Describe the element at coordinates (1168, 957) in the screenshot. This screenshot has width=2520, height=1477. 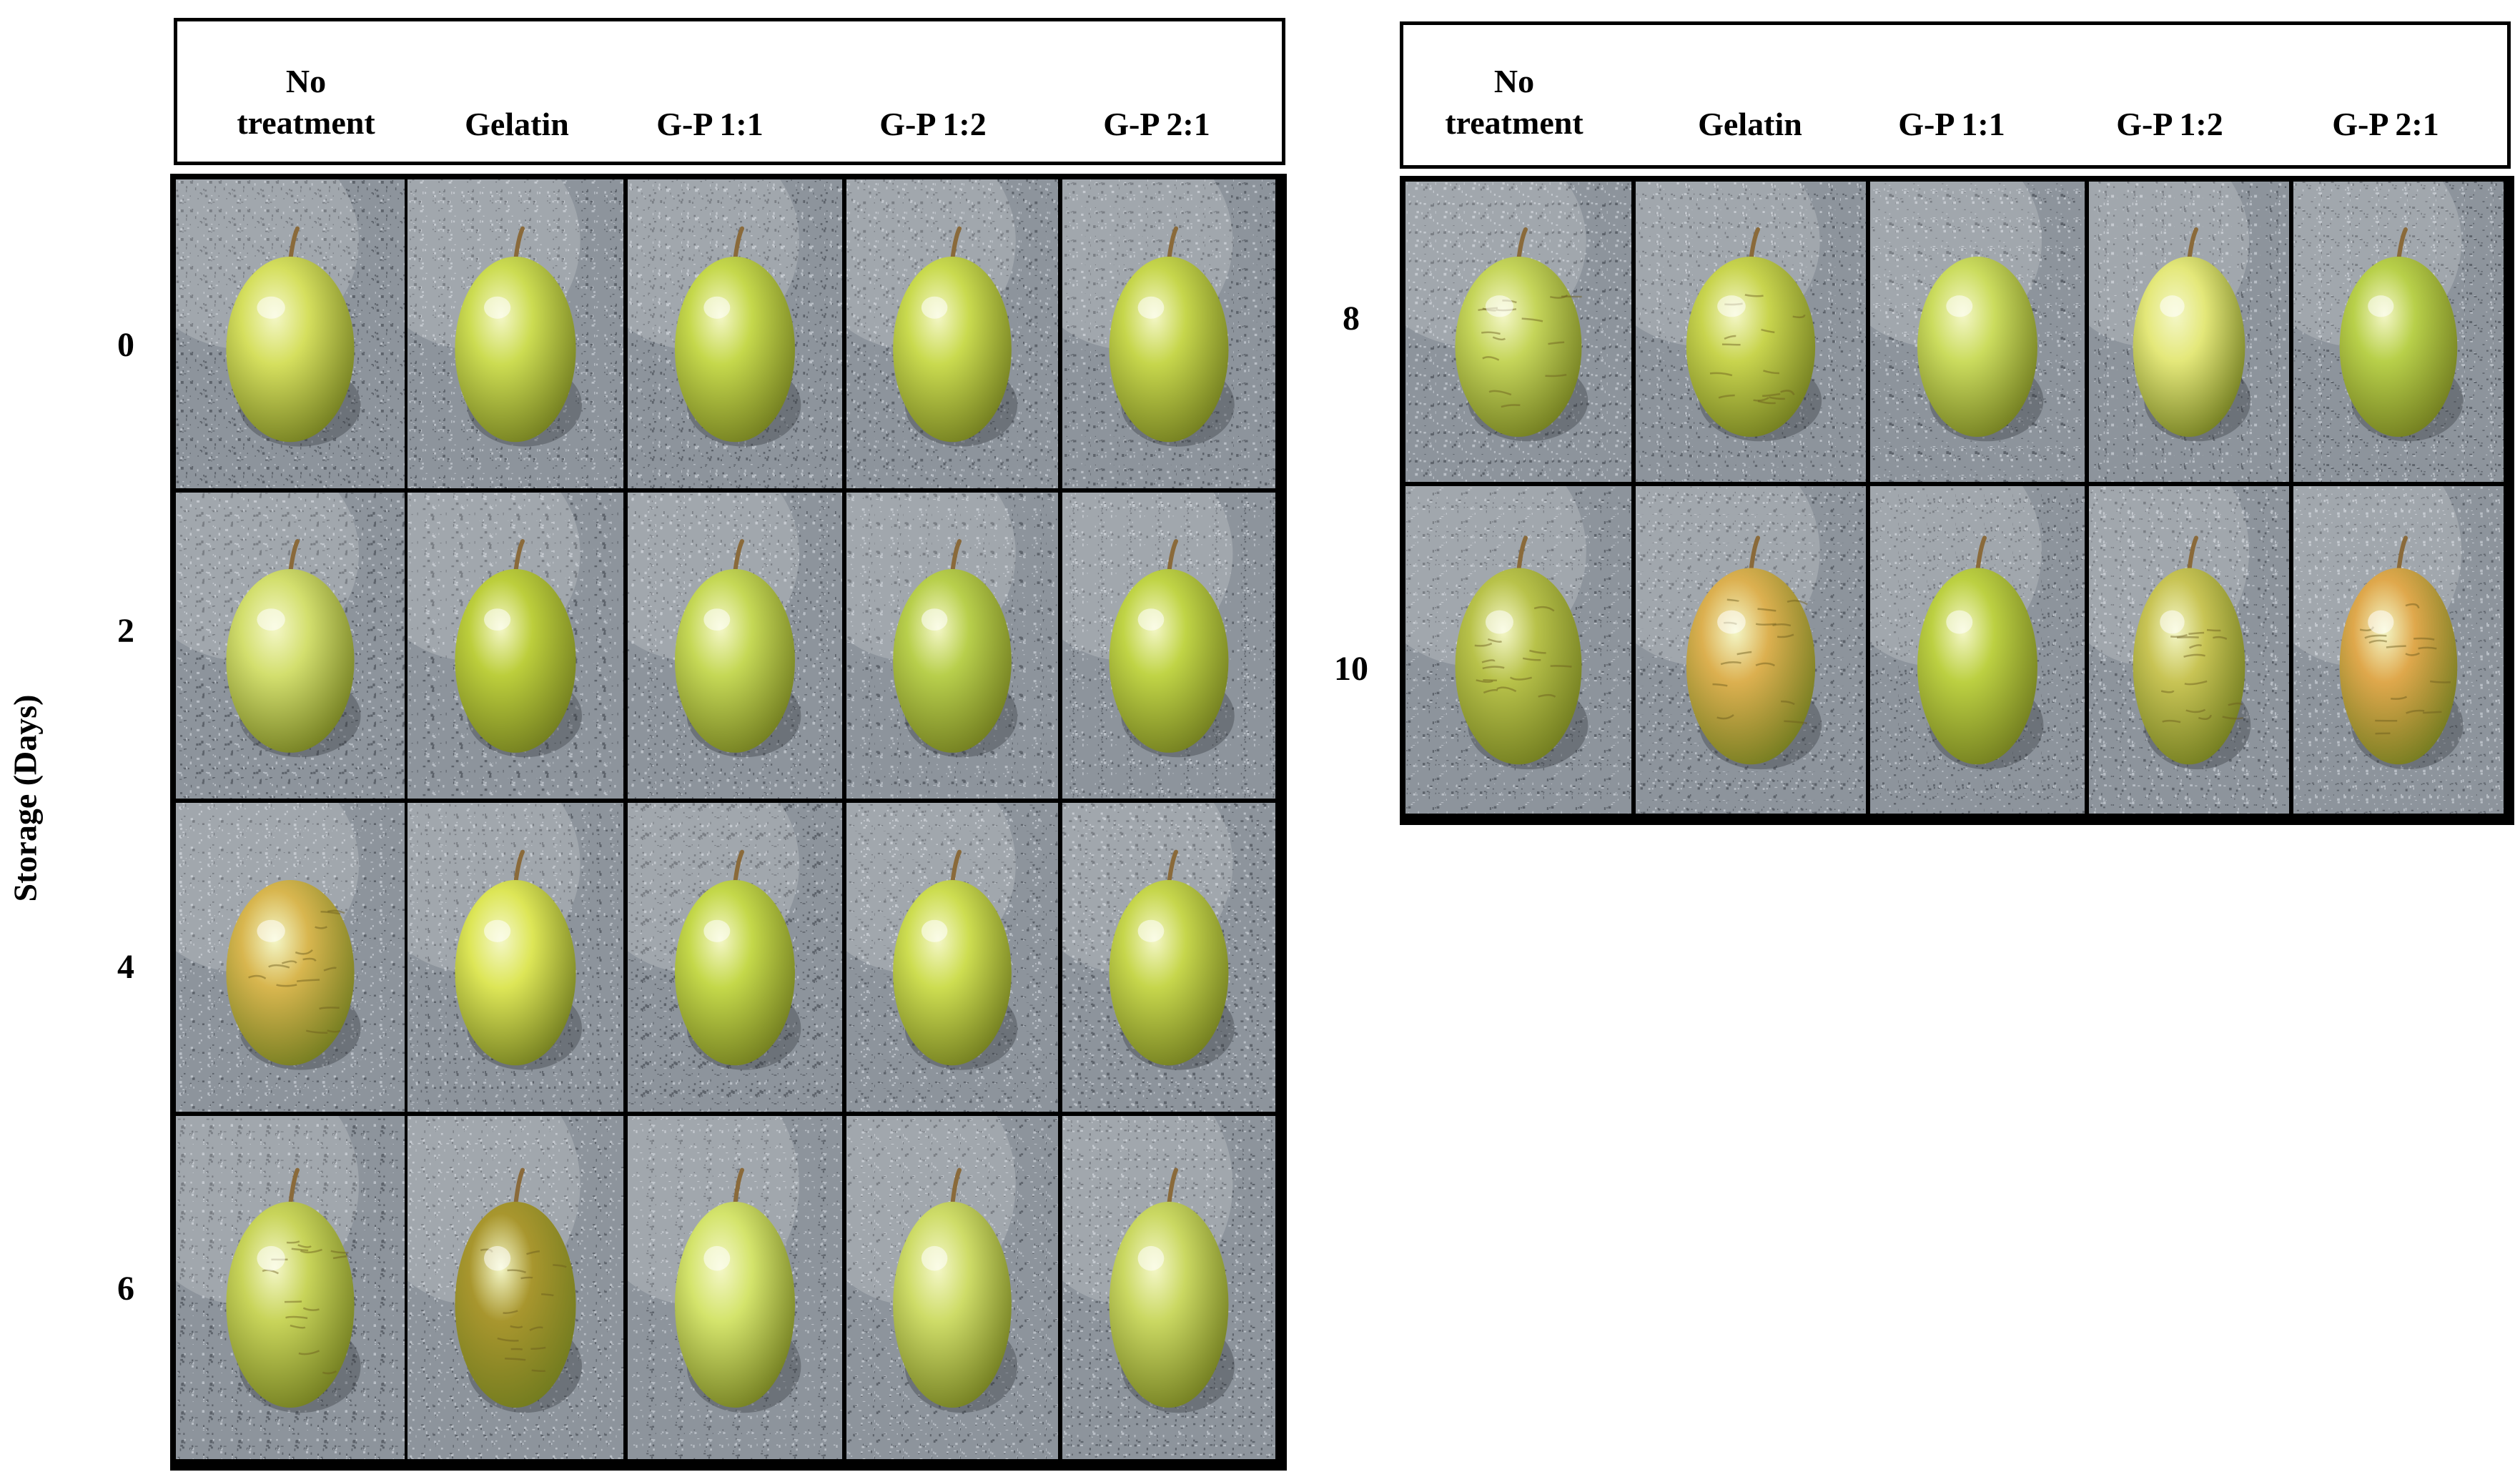
I see `left-grape-photo-day4-col5` at that location.